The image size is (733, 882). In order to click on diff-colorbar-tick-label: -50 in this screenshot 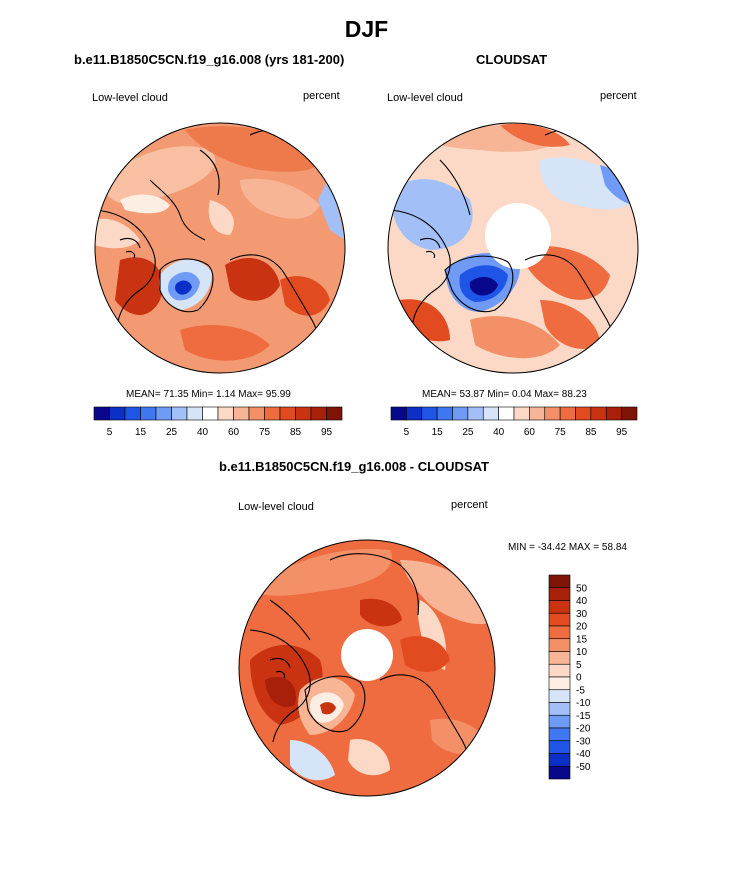, I will do `click(583, 767)`.